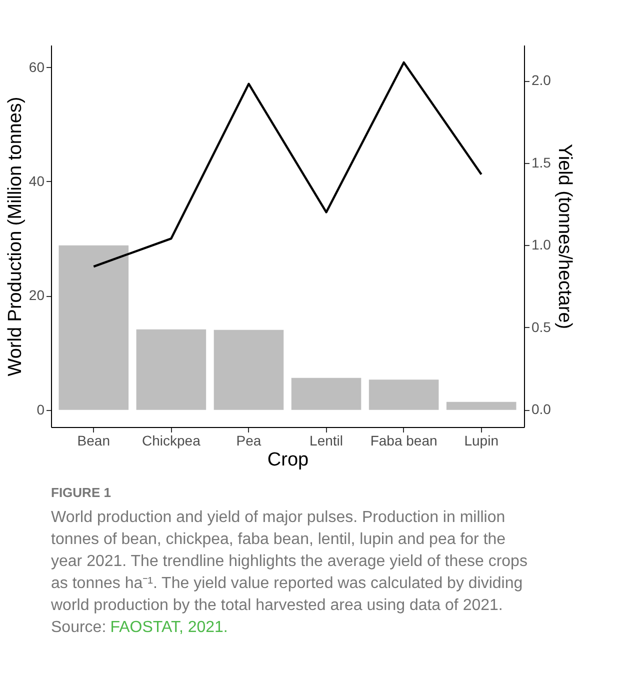  What do you see at coordinates (93, 440) in the screenshot?
I see `x-tick-label: Bean` at bounding box center [93, 440].